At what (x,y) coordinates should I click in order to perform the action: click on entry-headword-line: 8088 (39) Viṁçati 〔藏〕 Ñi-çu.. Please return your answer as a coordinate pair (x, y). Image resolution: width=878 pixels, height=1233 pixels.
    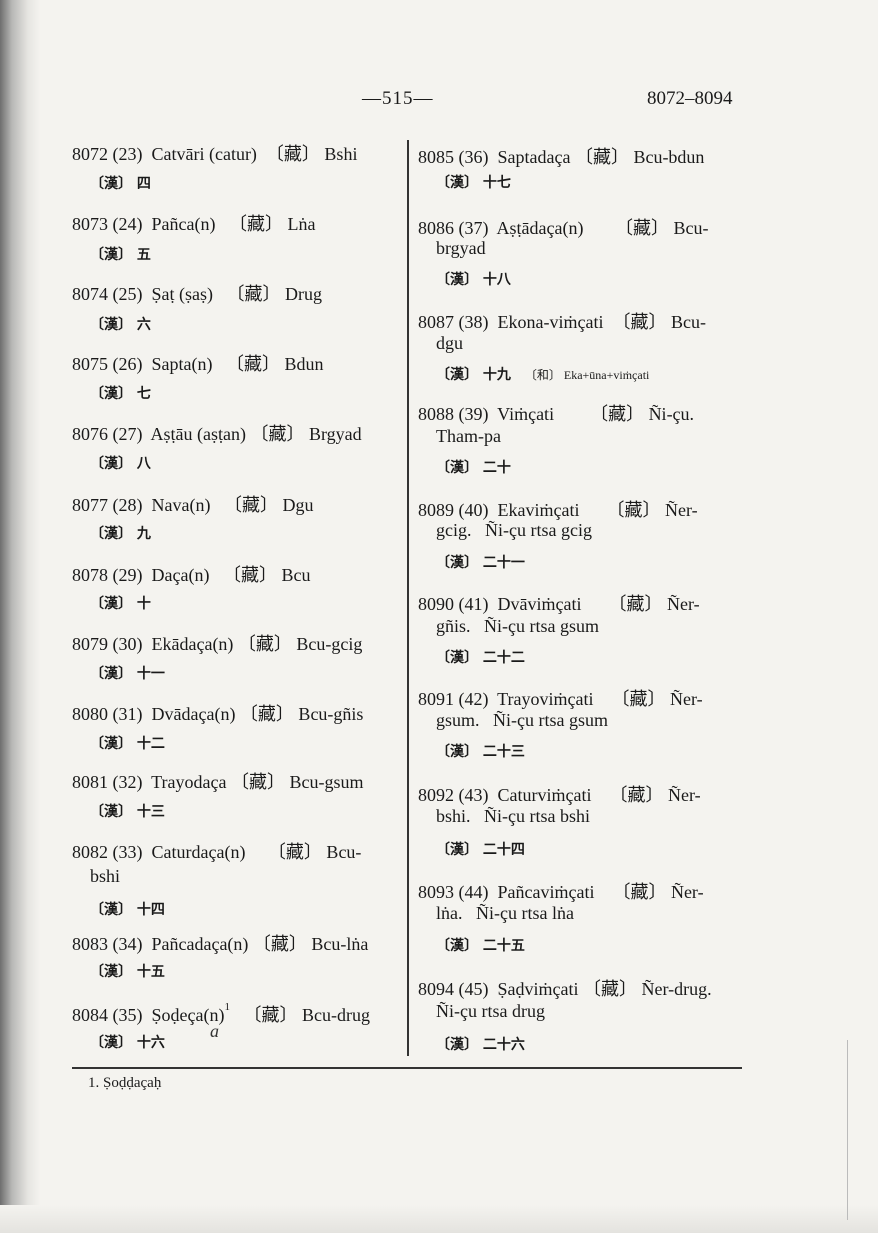
    Looking at the image, I should click on (556, 413).